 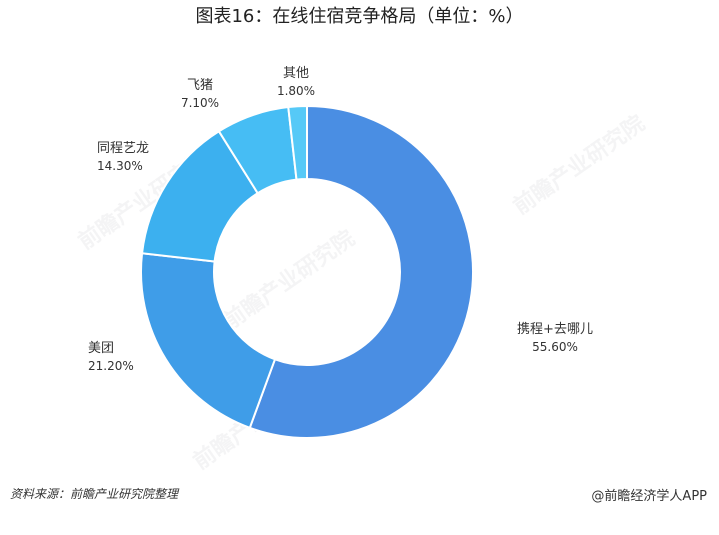 What do you see at coordinates (94, 494) in the screenshot?
I see `source-note: 资料来源：前瞻产业研究院整理` at bounding box center [94, 494].